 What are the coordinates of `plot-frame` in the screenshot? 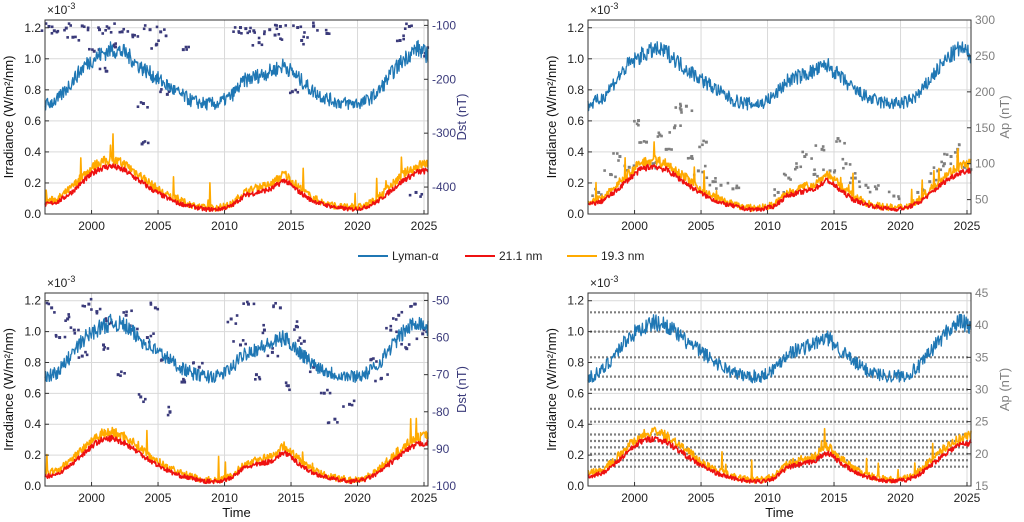 It's located at (236, 117).